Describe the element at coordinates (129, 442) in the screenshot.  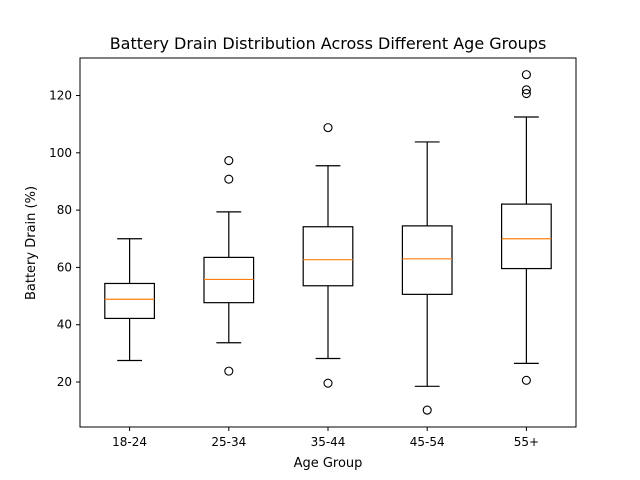
I see `x-tick-label: 18-24` at that location.